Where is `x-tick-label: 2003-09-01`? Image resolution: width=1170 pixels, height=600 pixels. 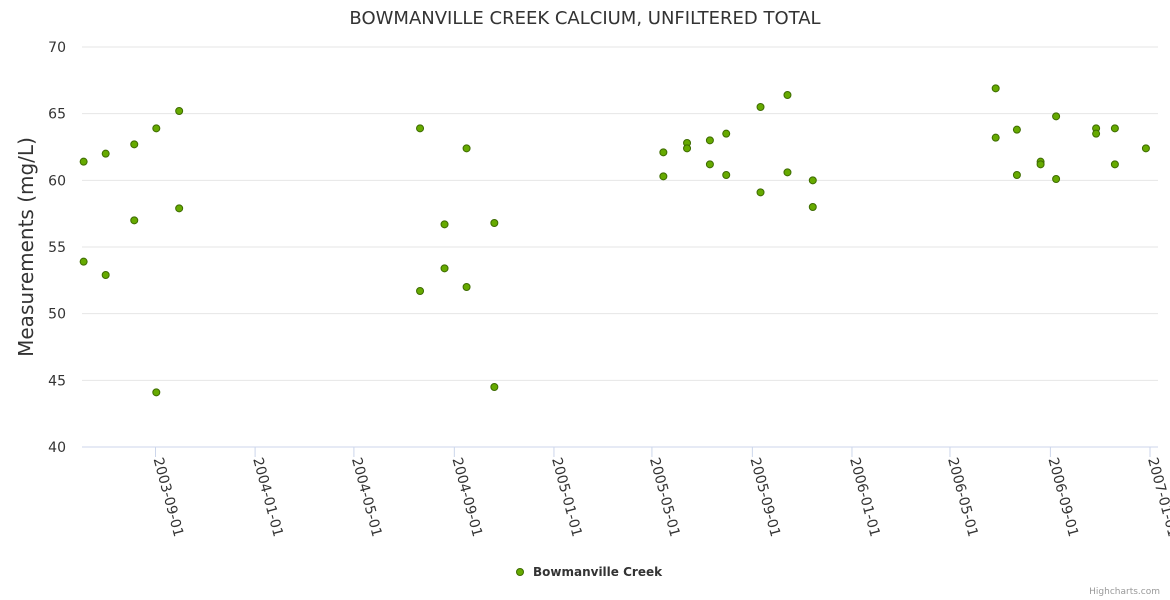 x-tick-label: 2003-09-01 is located at coordinates (168, 497).